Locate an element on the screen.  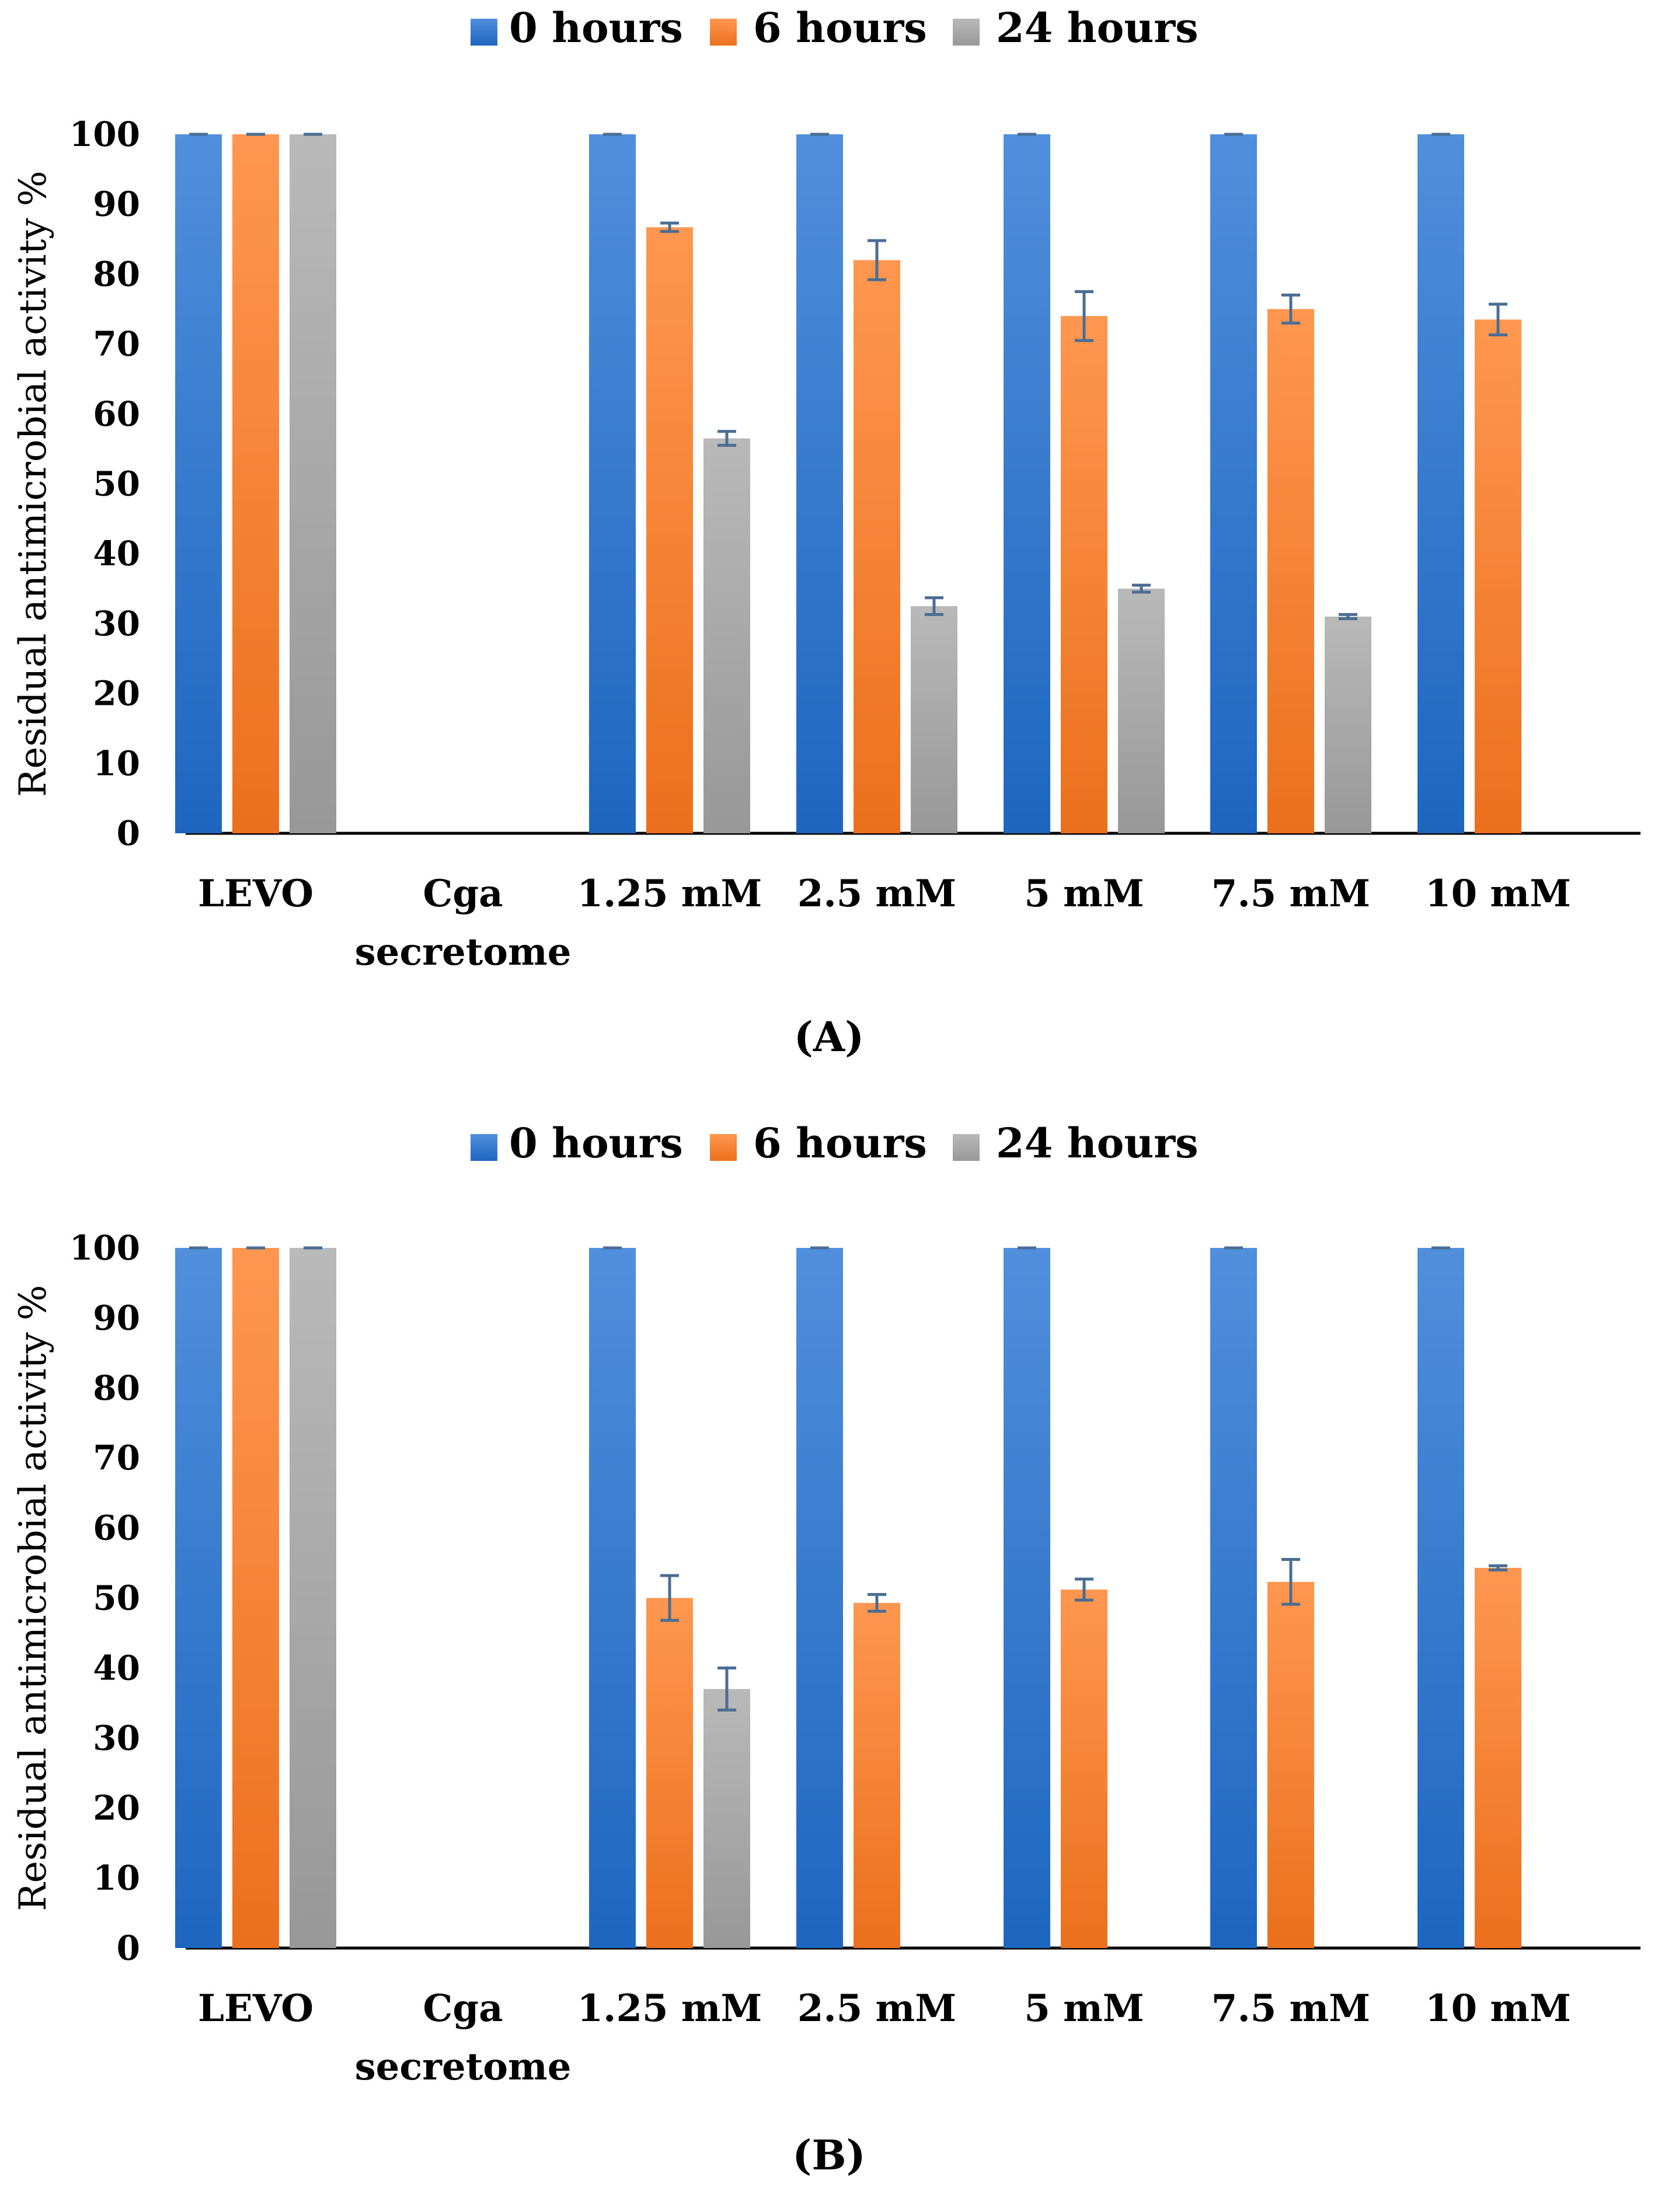
panel-label: (B) is located at coordinates (828, 2155).